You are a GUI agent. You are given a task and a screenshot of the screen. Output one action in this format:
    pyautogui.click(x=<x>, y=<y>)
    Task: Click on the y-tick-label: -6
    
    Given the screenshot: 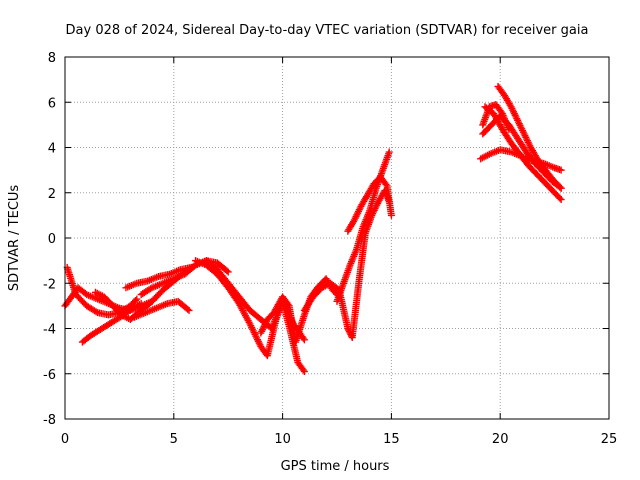 What is the action you would take?
    pyautogui.click(x=49, y=375)
    